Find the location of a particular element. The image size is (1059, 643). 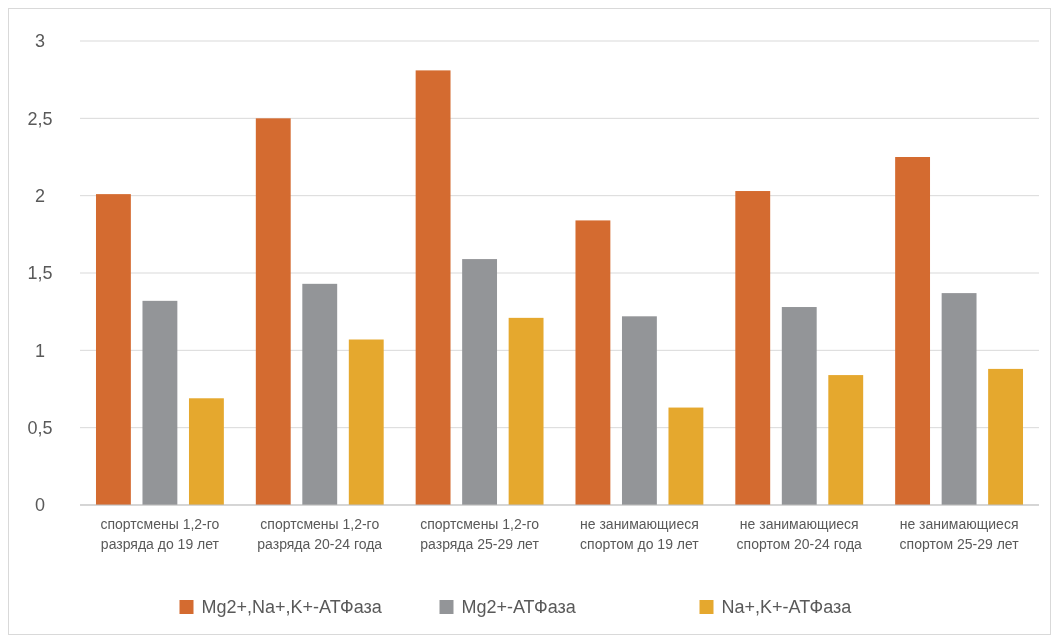

x-tick-label: не занимающиеся спортом 20-24 года is located at coordinates (799, 534).